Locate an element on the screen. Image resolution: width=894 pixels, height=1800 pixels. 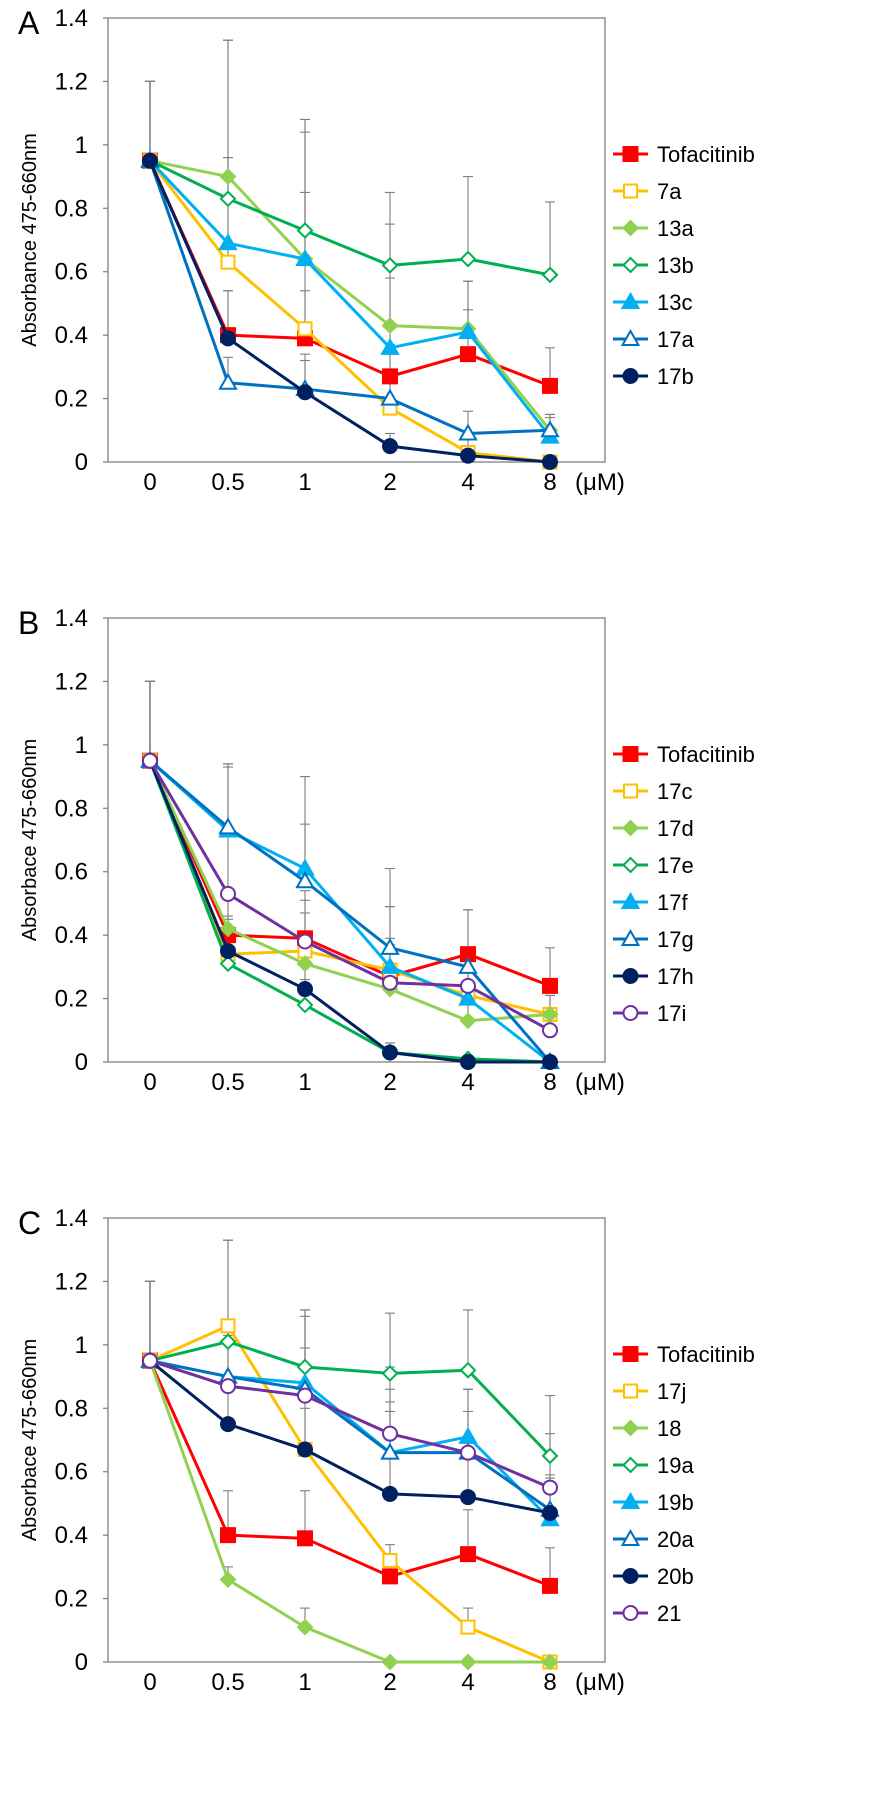
panel-b-legend-item-17f: 17f is located at coordinates (650, 902).